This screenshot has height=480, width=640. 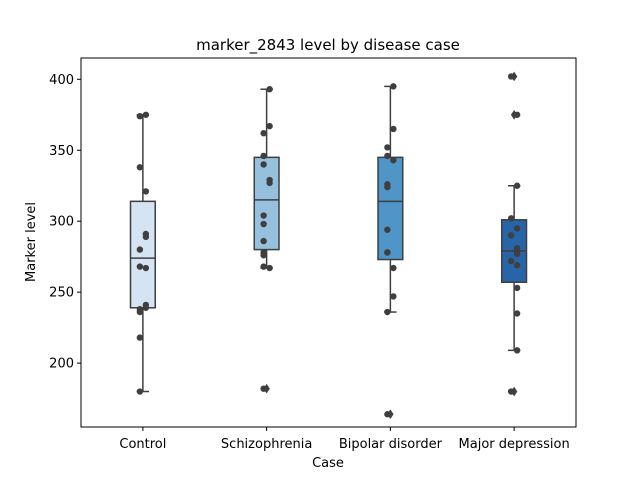 What do you see at coordinates (328, 463) in the screenshot?
I see `x-axis-label: Case` at bounding box center [328, 463].